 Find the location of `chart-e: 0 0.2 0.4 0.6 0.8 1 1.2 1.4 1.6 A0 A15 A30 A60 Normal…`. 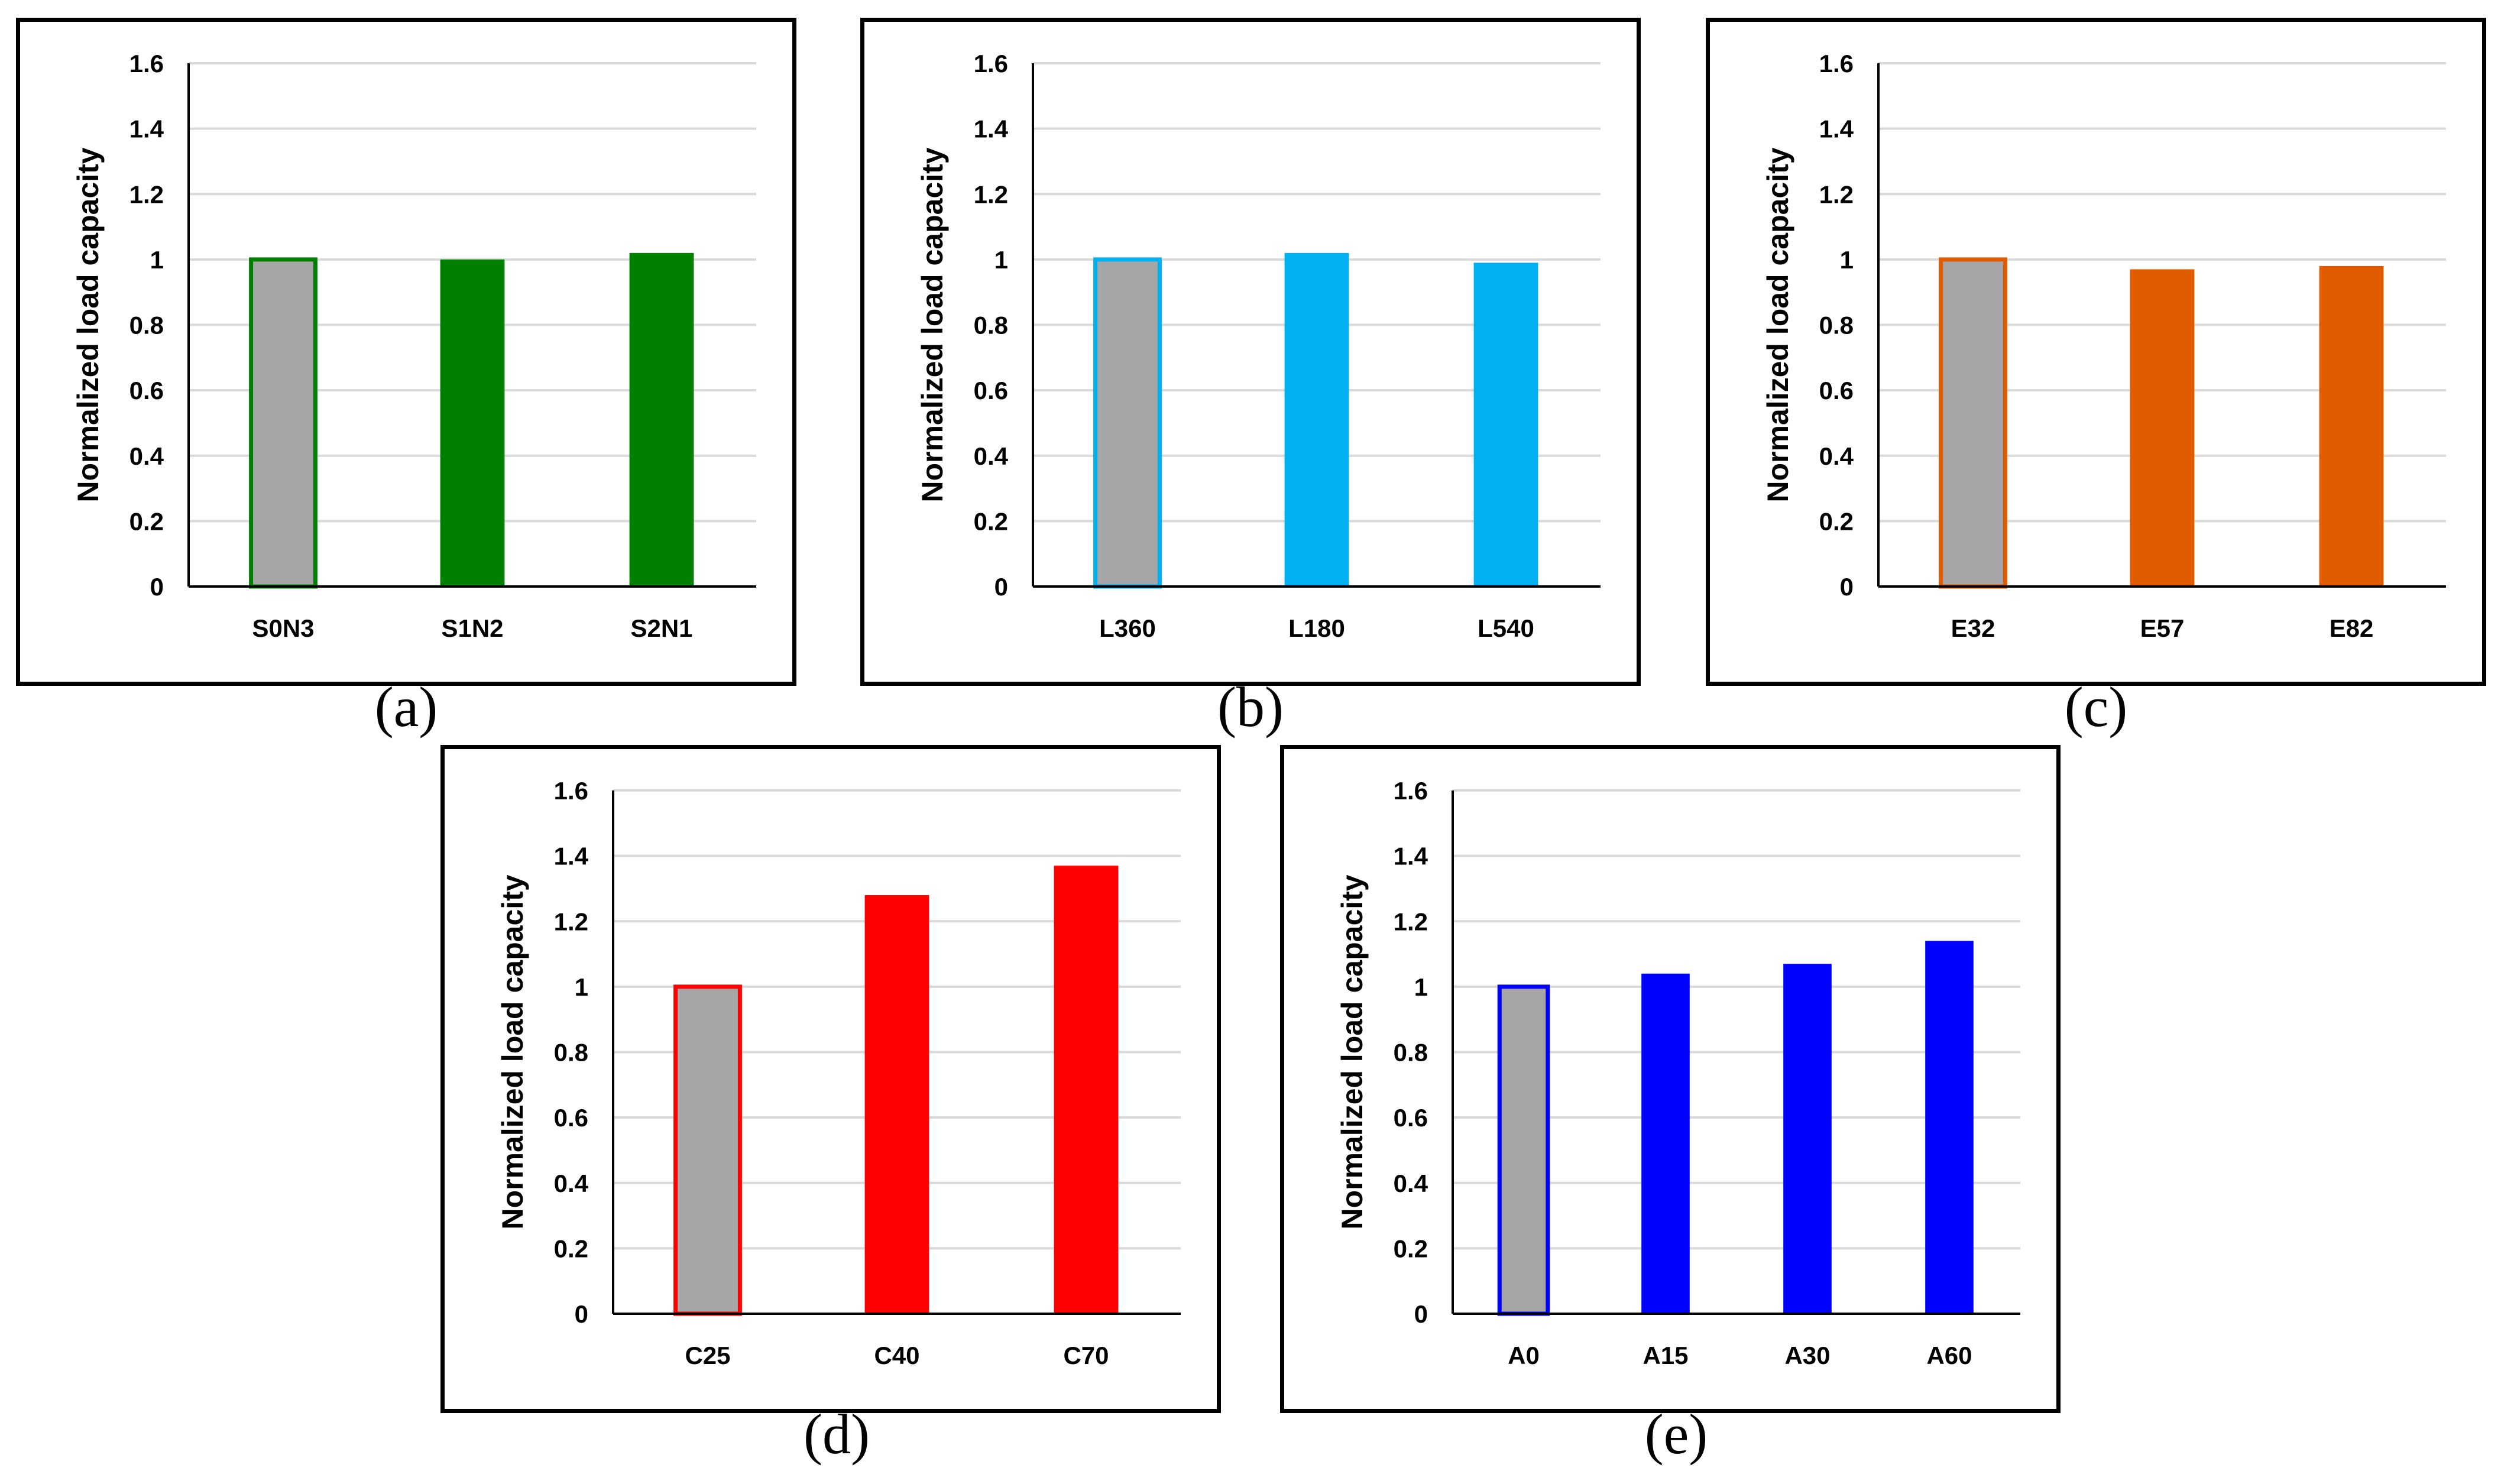

chart-e: 0 0.2 0.4 0.6 0.8 1 1.2 1.4 1.6 A0 A15 A30 A60 Normal… is located at coordinates (1678, 1073).